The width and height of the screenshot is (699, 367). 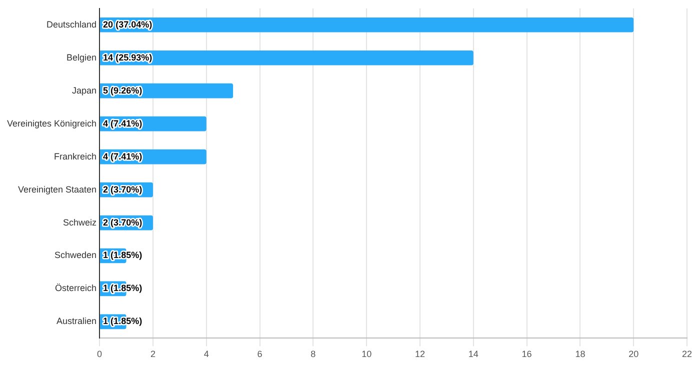 I want to click on y-tick-label: Österreich, so click(x=76, y=288).